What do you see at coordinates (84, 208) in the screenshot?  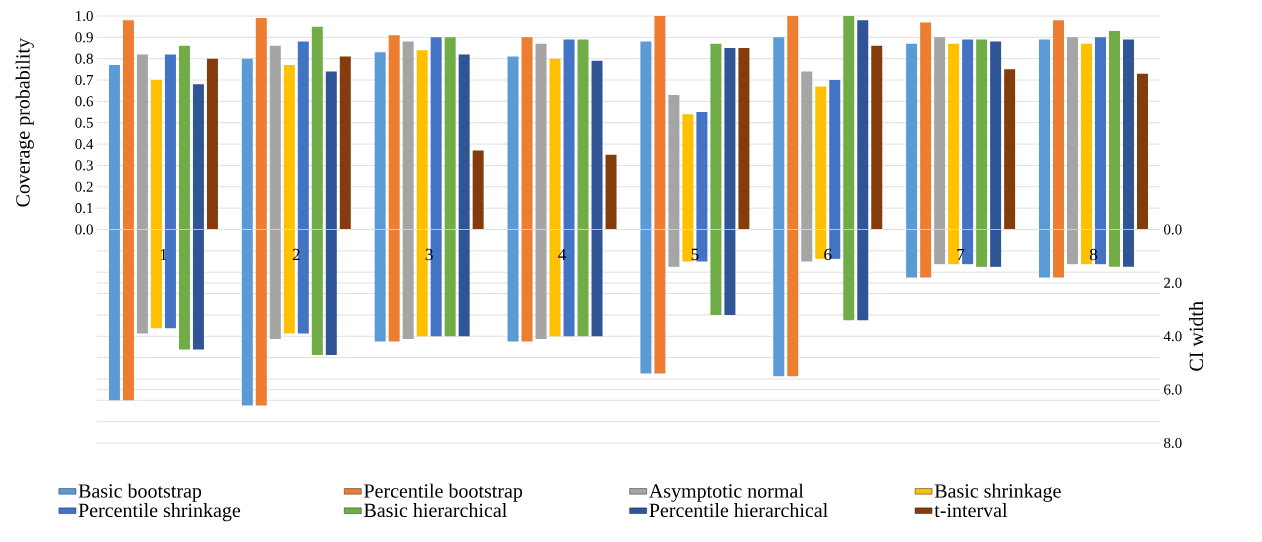 I see `y-tick-label: 0.1` at bounding box center [84, 208].